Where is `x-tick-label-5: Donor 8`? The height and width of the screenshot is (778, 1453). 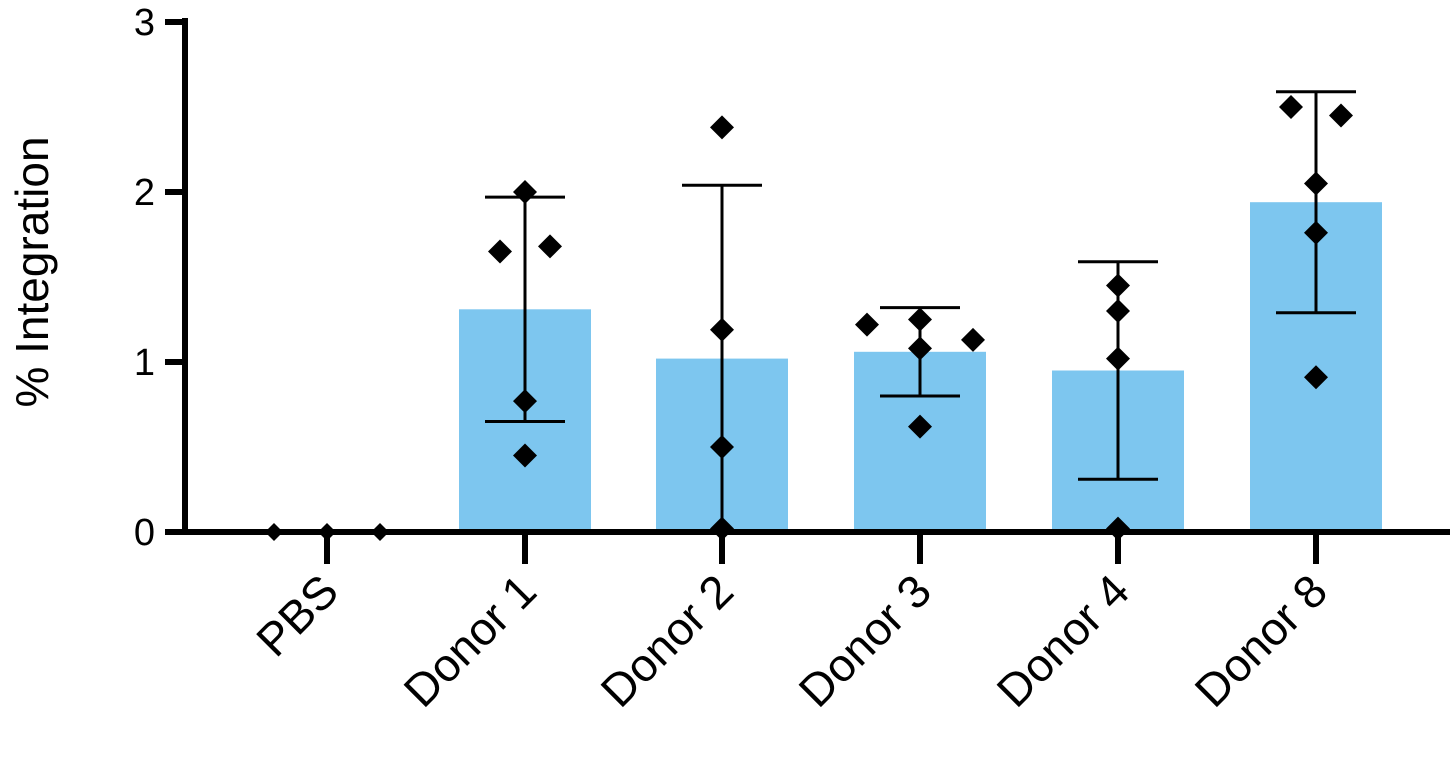 x-tick-label-5: Donor 8 is located at coordinates (1261, 640).